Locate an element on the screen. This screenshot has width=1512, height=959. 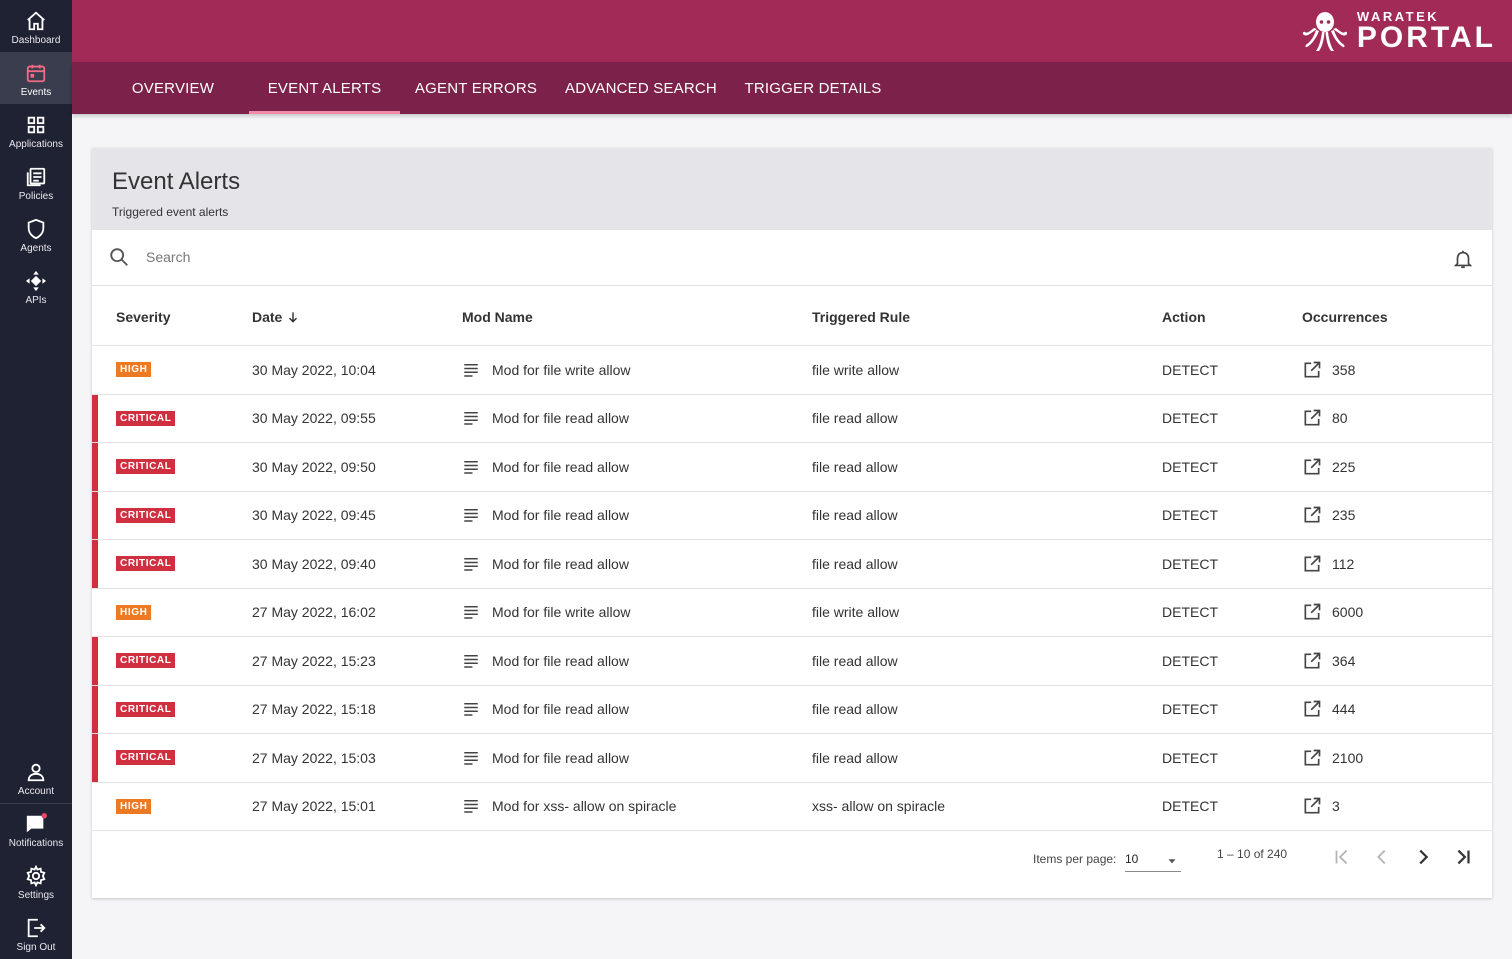
first-page-button is located at coordinates (1342, 857).